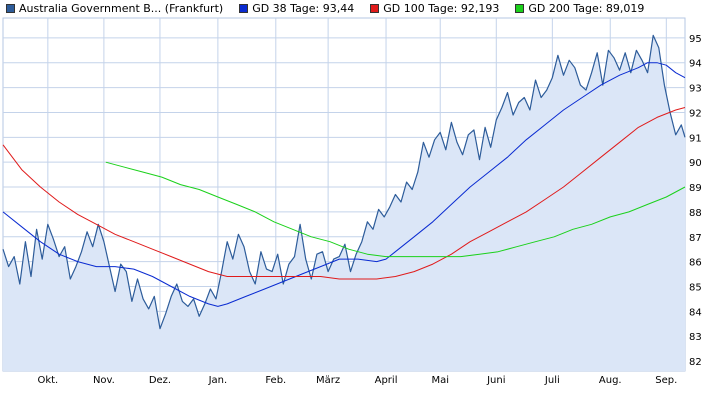 The height and width of the screenshot is (405, 726). Describe the element at coordinates (695, 113) in the screenshot. I see `y-tick-label: 92` at that location.